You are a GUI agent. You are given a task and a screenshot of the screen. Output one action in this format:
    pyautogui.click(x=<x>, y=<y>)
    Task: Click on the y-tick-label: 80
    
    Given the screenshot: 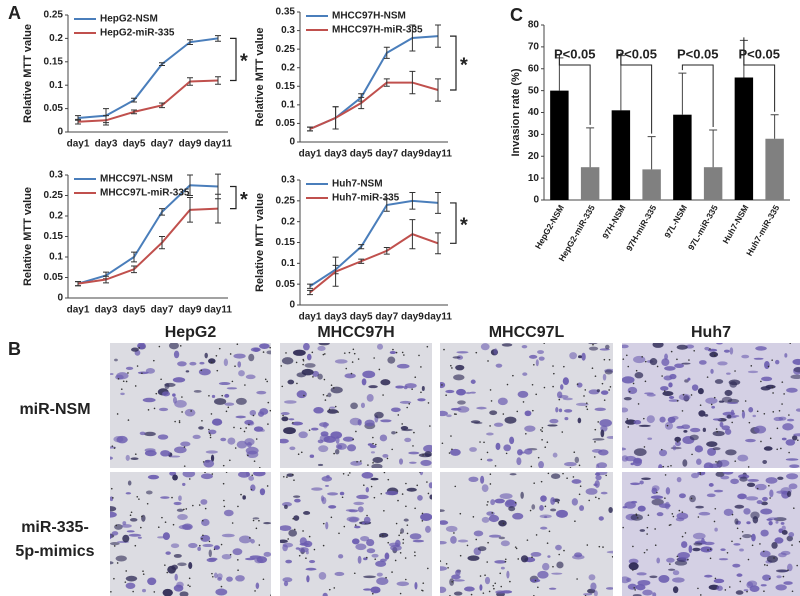 What is the action you would take?
    pyautogui.click(x=534, y=25)
    